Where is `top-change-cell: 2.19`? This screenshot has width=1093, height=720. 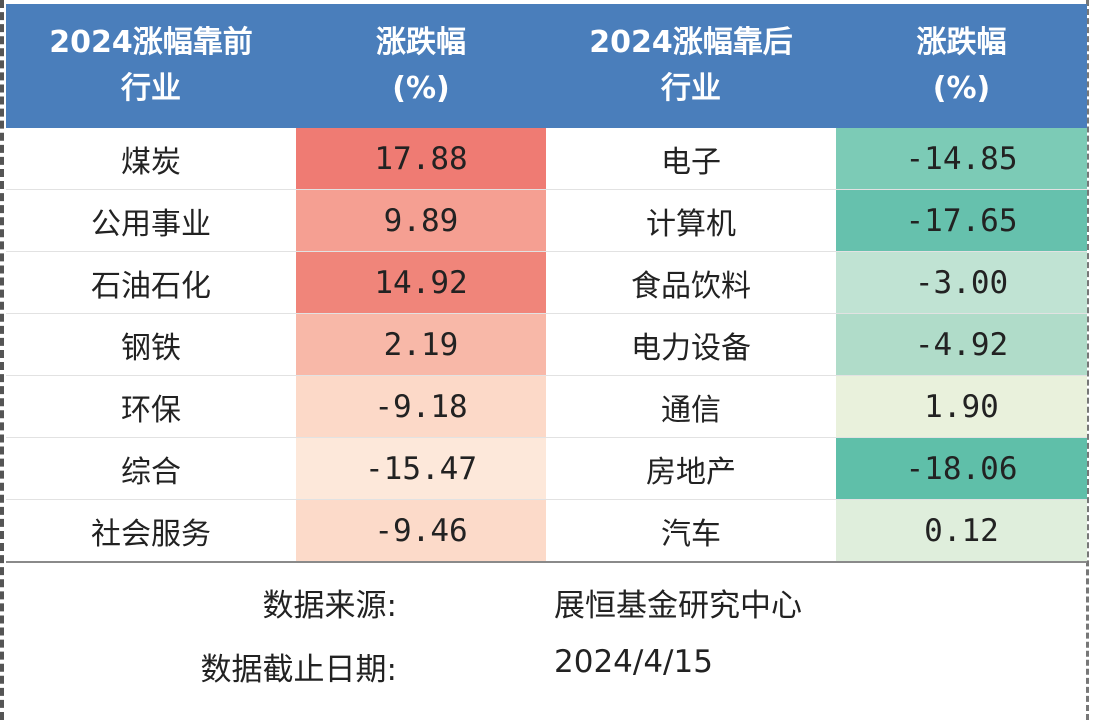
top-change-cell: 2.19 is located at coordinates (421, 344).